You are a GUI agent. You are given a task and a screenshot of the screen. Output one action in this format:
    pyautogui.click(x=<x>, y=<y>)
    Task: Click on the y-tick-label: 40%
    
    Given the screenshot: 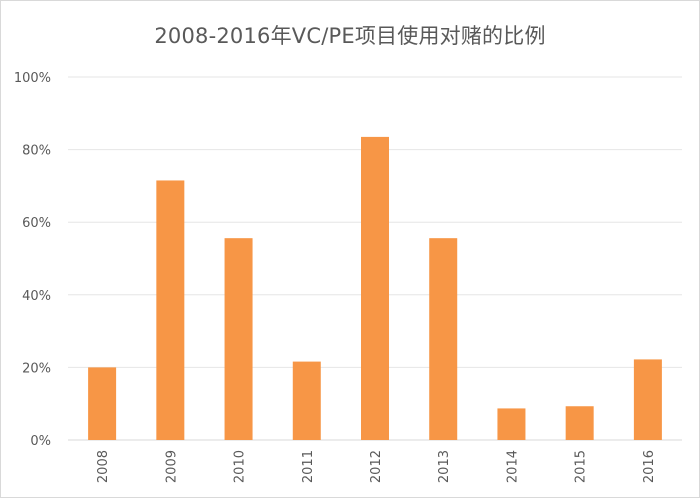 What is the action you would take?
    pyautogui.click(x=36, y=296)
    